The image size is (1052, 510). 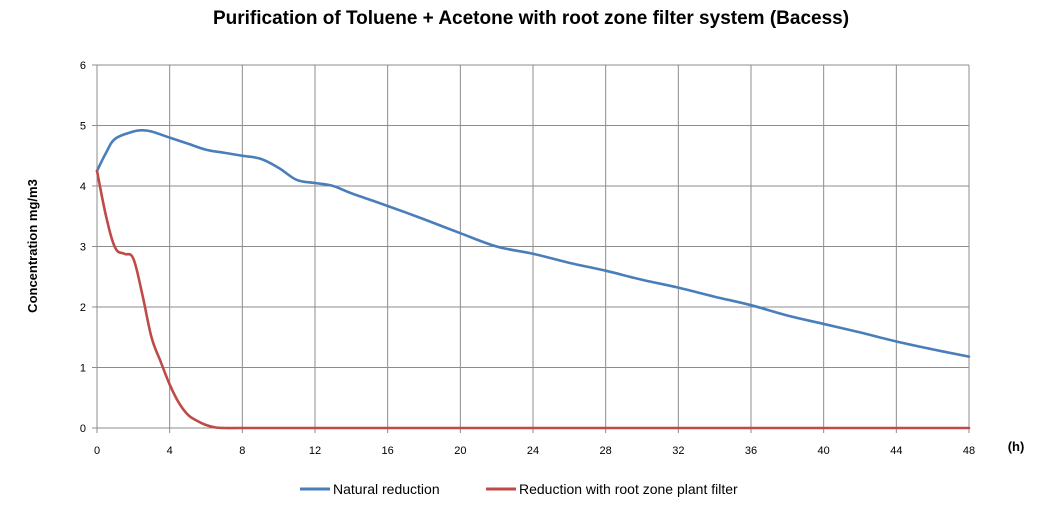 What do you see at coordinates (242, 451) in the screenshot?
I see `x-tick-label: 8` at bounding box center [242, 451].